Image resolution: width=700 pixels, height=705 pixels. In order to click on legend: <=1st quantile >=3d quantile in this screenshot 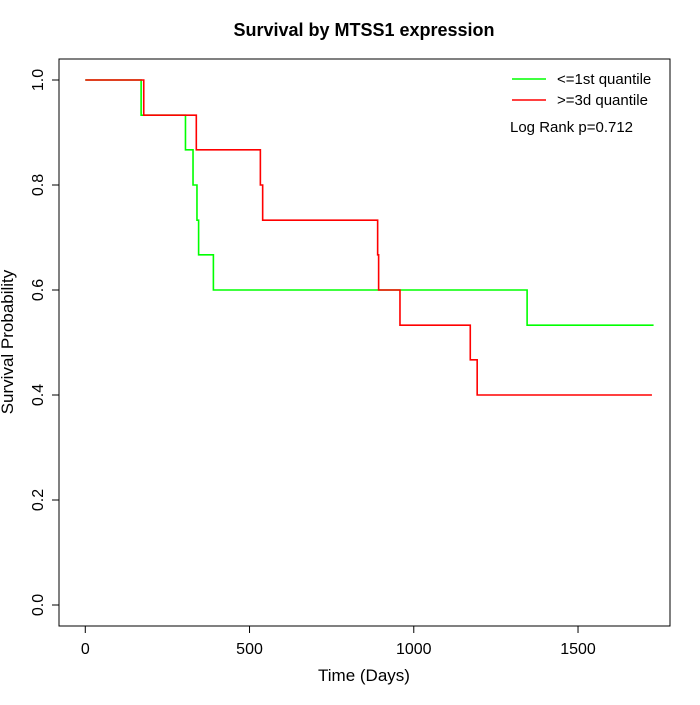, I will do `click(581, 90)`.